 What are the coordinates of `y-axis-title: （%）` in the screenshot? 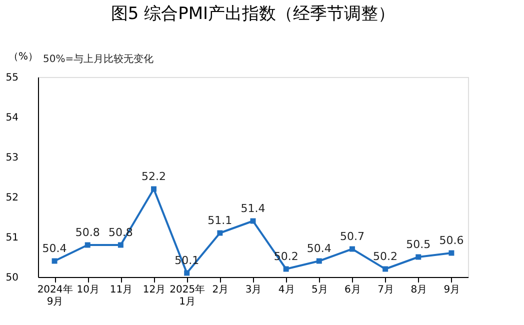 It's located at (23, 57).